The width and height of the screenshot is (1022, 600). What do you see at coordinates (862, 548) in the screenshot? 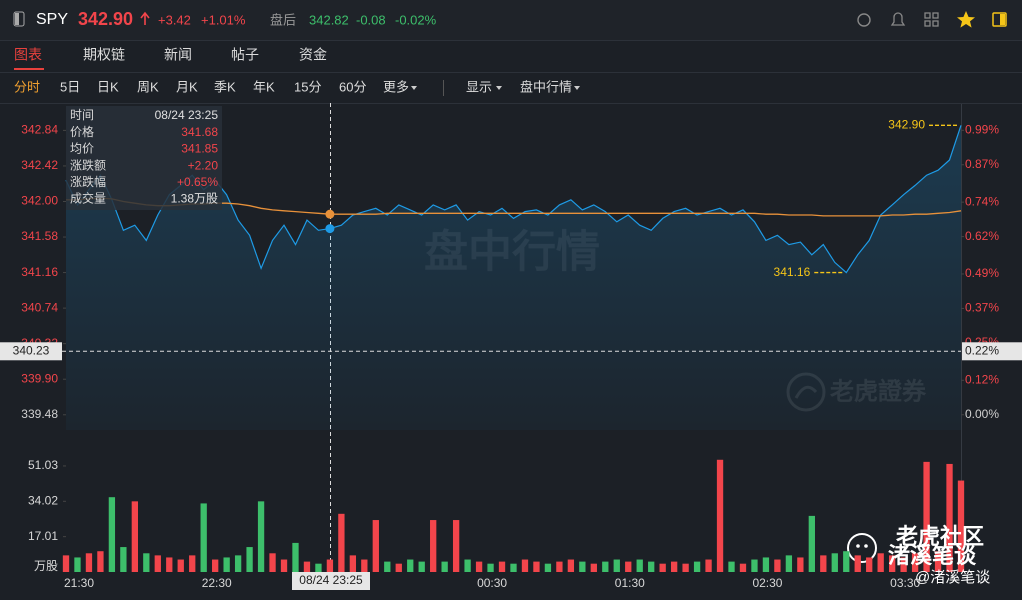
I see `wechat-icon` at bounding box center [862, 548].